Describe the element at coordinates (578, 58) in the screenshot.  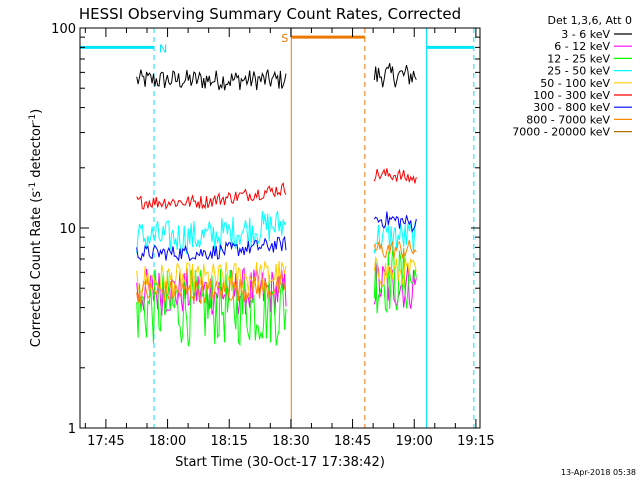
I see `legend-entry-label: 12 - 25 keV` at that location.